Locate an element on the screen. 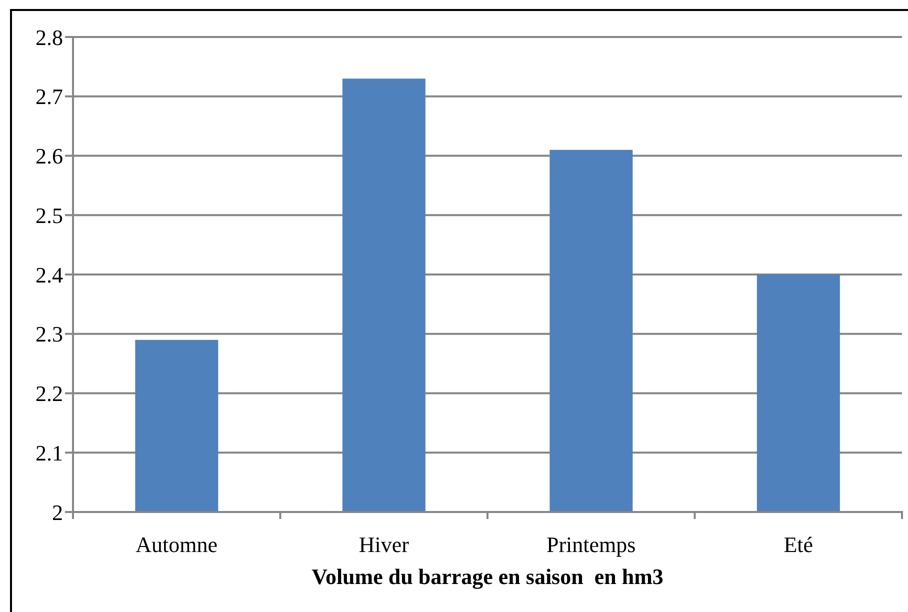 The image size is (908, 612). y-tick-label: 2.8 is located at coordinates (49, 37).